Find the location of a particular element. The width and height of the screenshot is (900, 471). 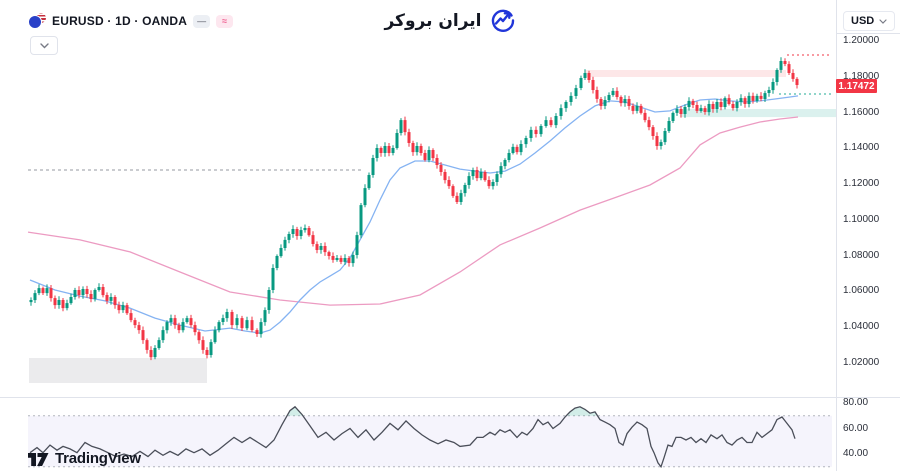

price-axis-label: 1.18000 is located at coordinates (861, 76).